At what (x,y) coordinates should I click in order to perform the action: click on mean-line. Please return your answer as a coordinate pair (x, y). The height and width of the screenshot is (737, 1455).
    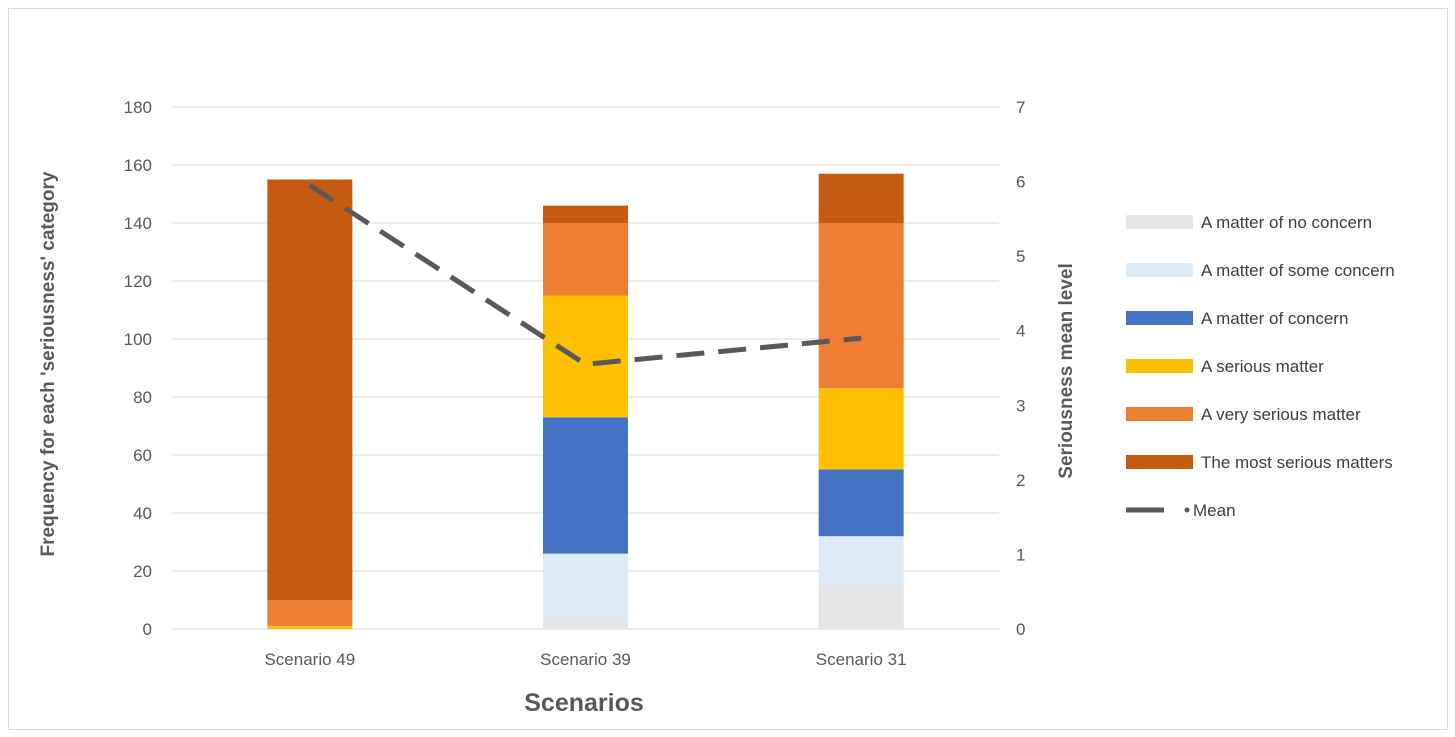
    Looking at the image, I should click on (585, 275).